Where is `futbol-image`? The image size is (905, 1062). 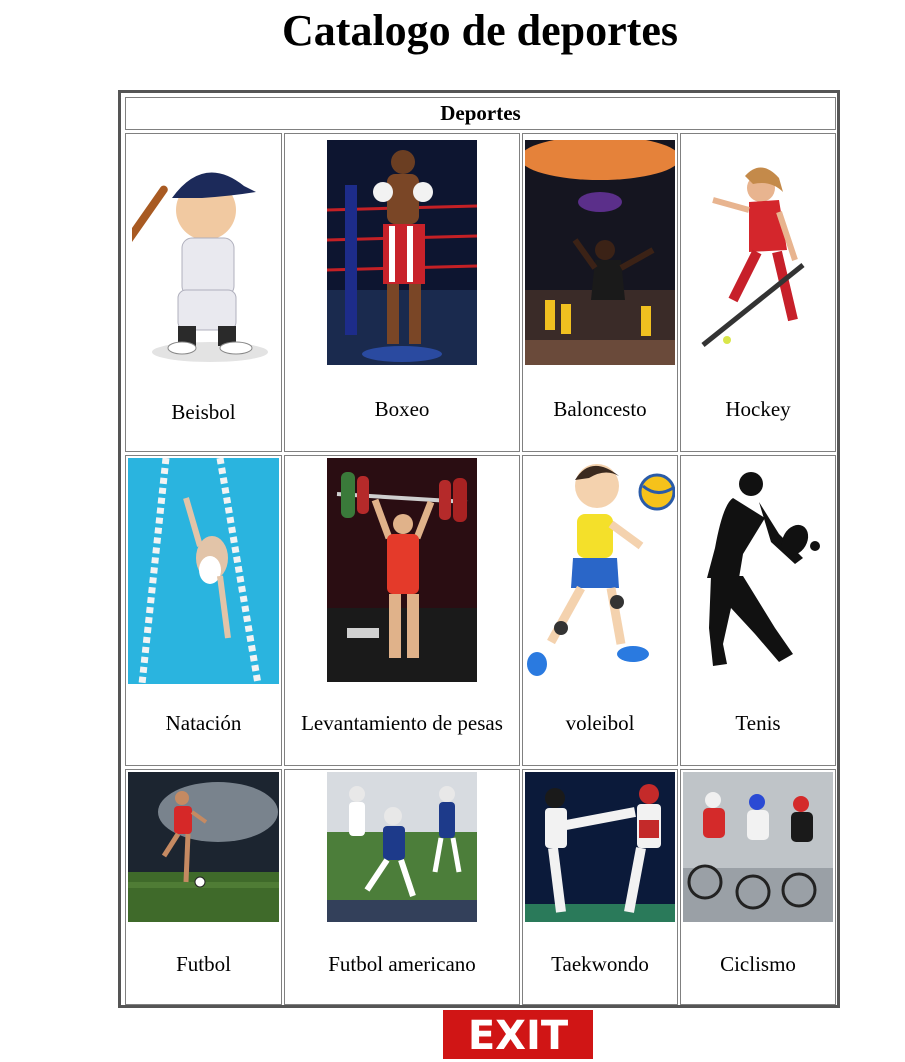 futbol-image is located at coordinates (203, 847).